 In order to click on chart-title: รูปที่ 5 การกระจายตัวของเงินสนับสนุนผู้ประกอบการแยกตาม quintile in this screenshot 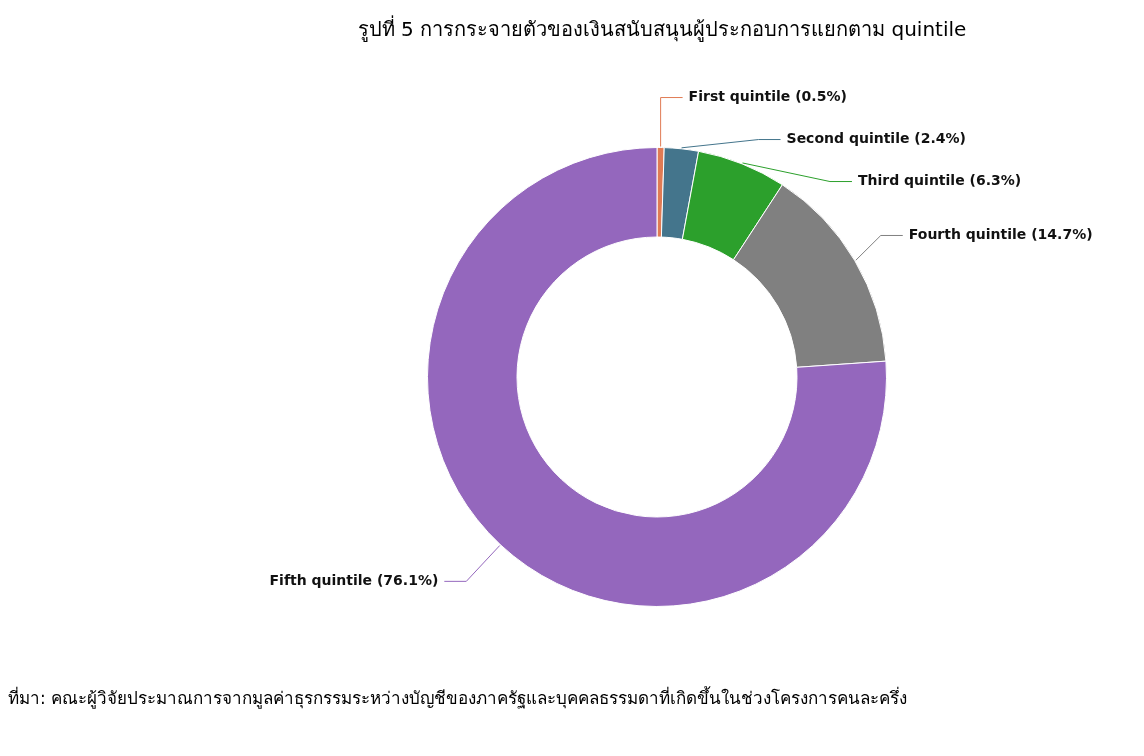, I will do `click(662, 29)`.